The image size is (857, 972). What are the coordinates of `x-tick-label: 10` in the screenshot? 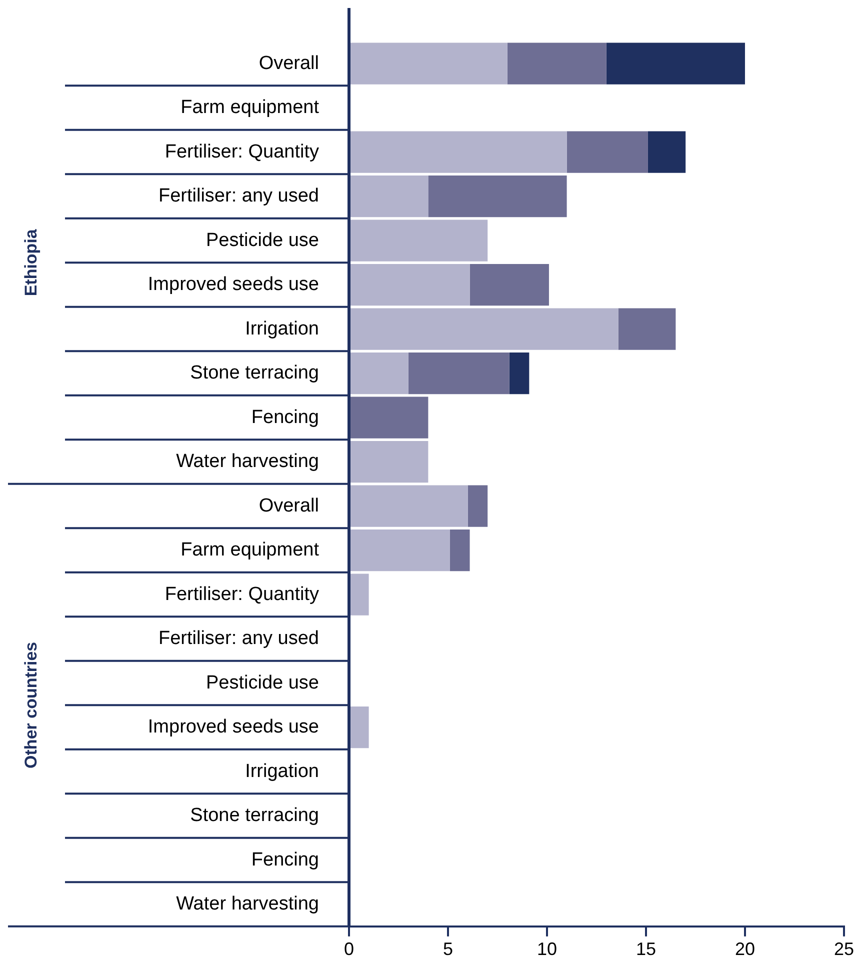 It's located at (547, 949).